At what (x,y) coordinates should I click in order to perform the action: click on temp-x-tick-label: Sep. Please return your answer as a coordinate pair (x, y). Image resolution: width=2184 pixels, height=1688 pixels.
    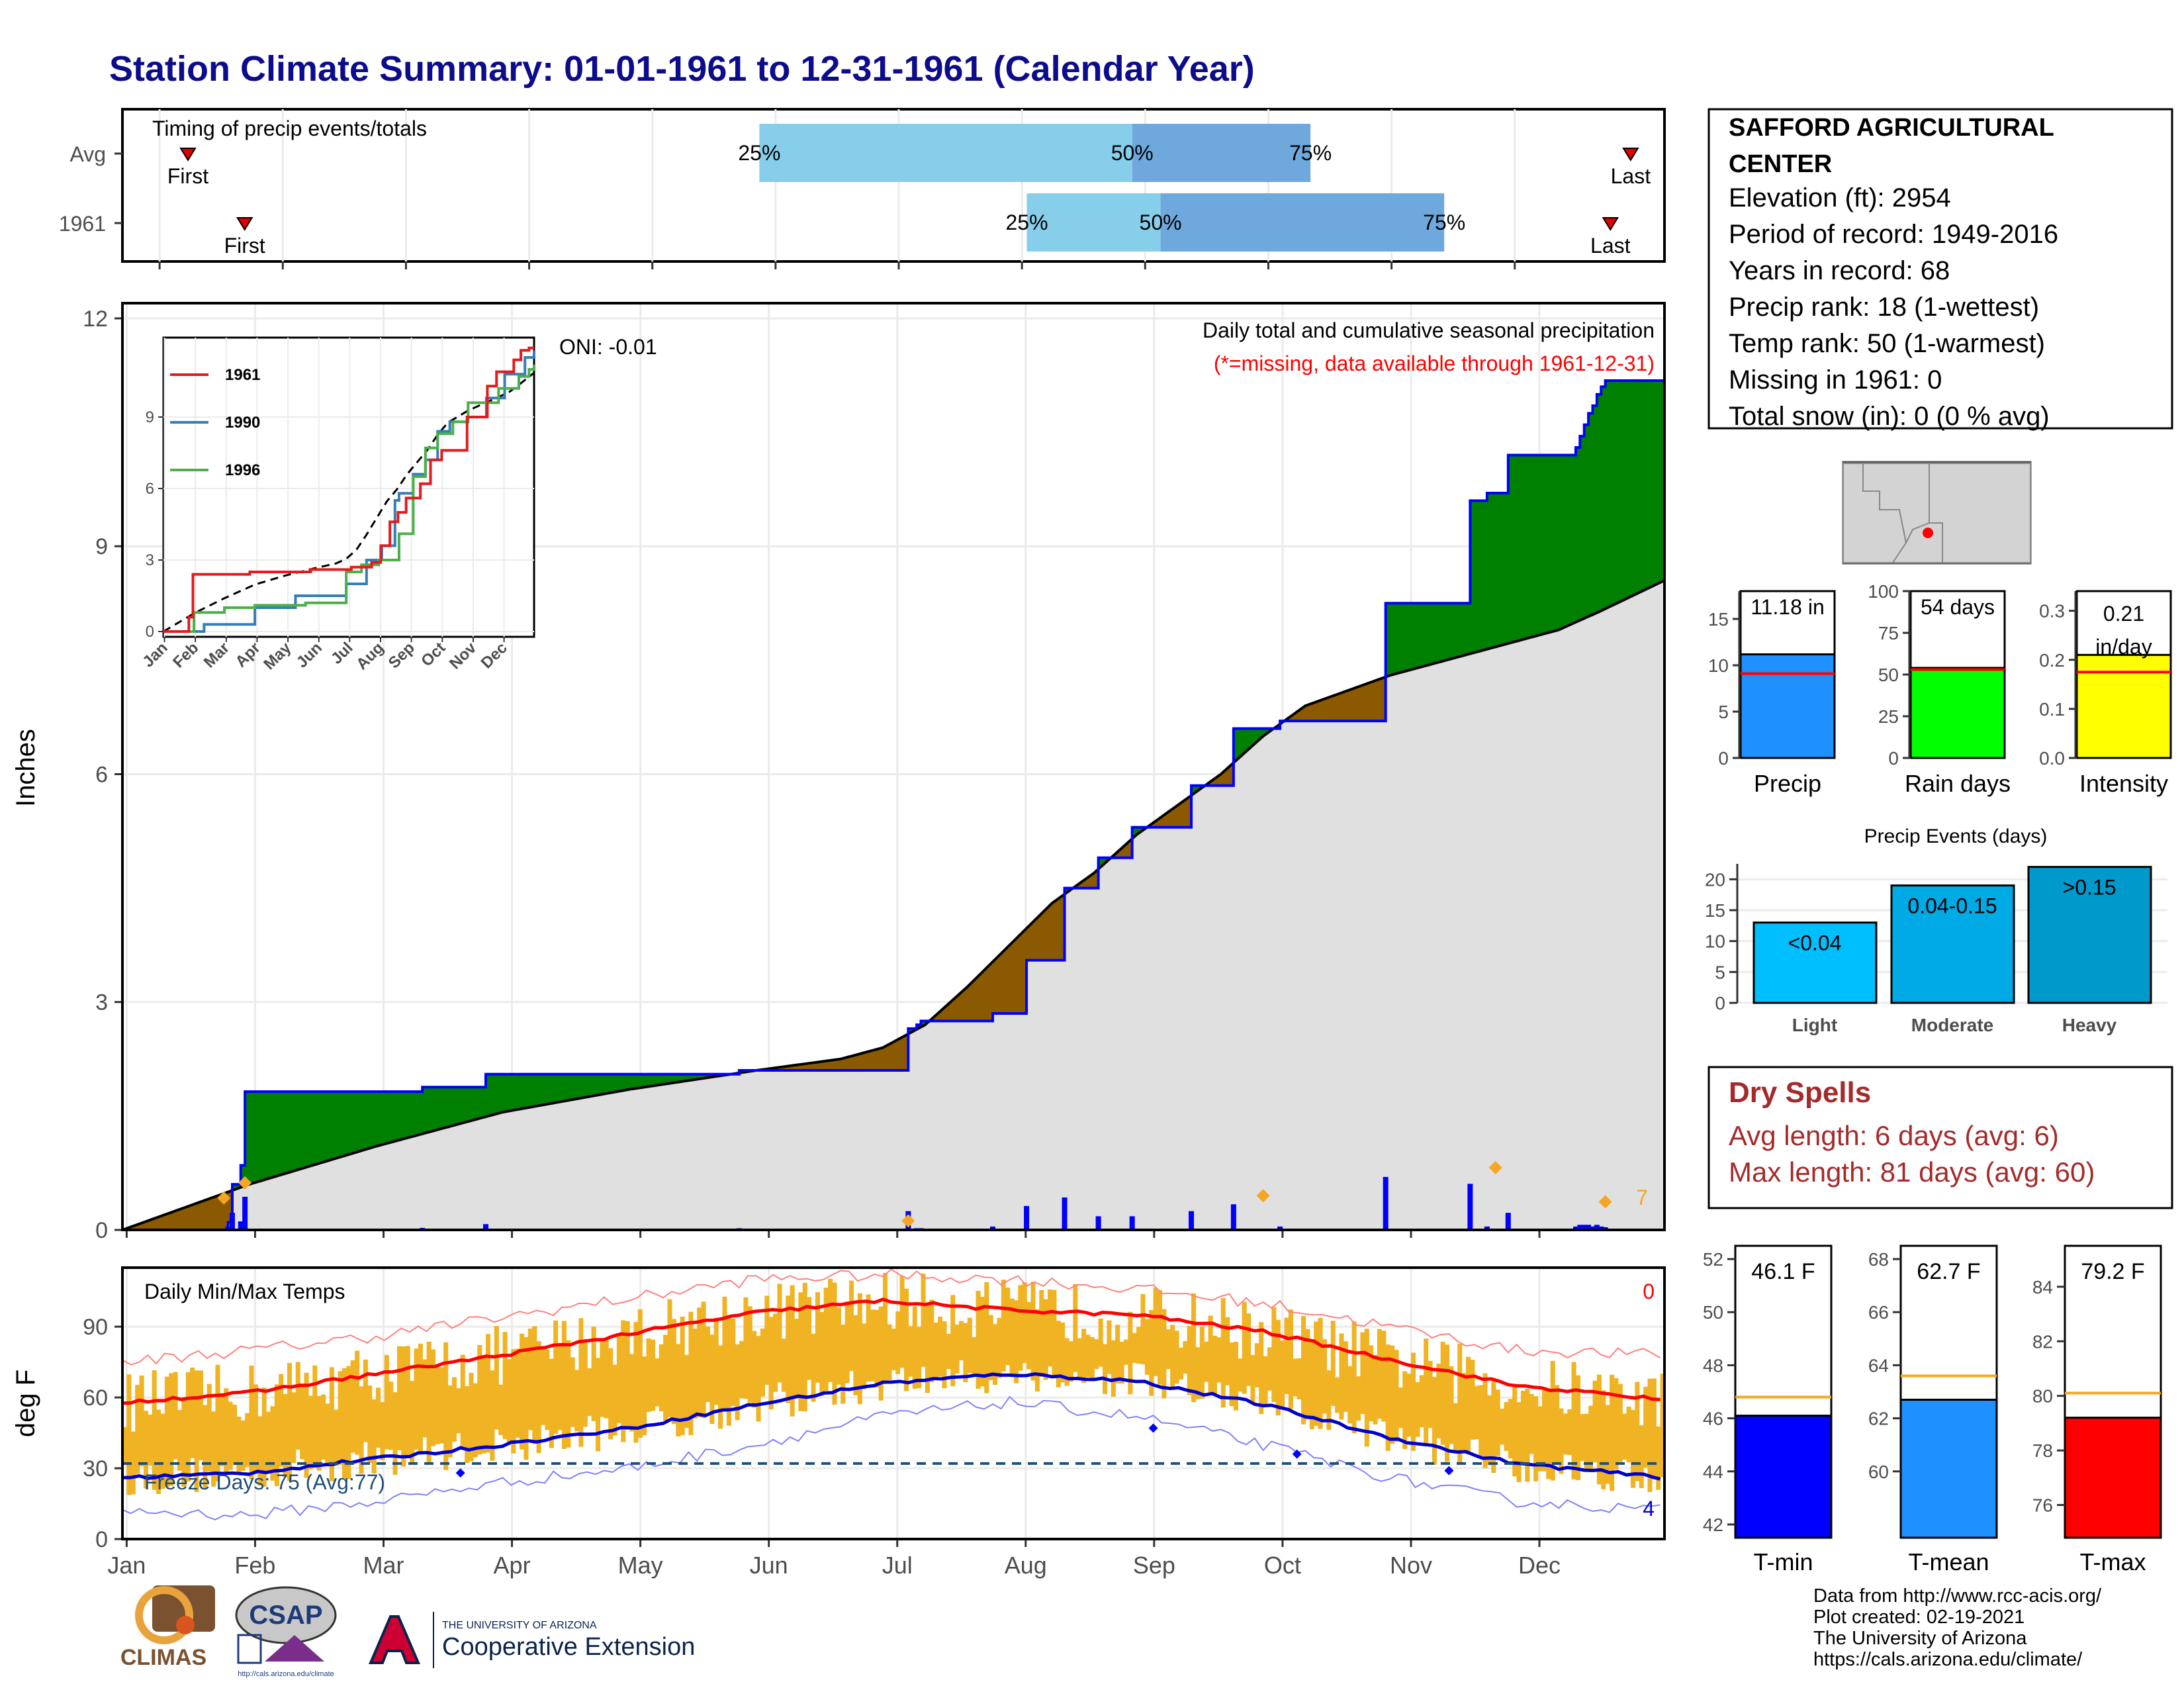
    Looking at the image, I should click on (1154, 1565).